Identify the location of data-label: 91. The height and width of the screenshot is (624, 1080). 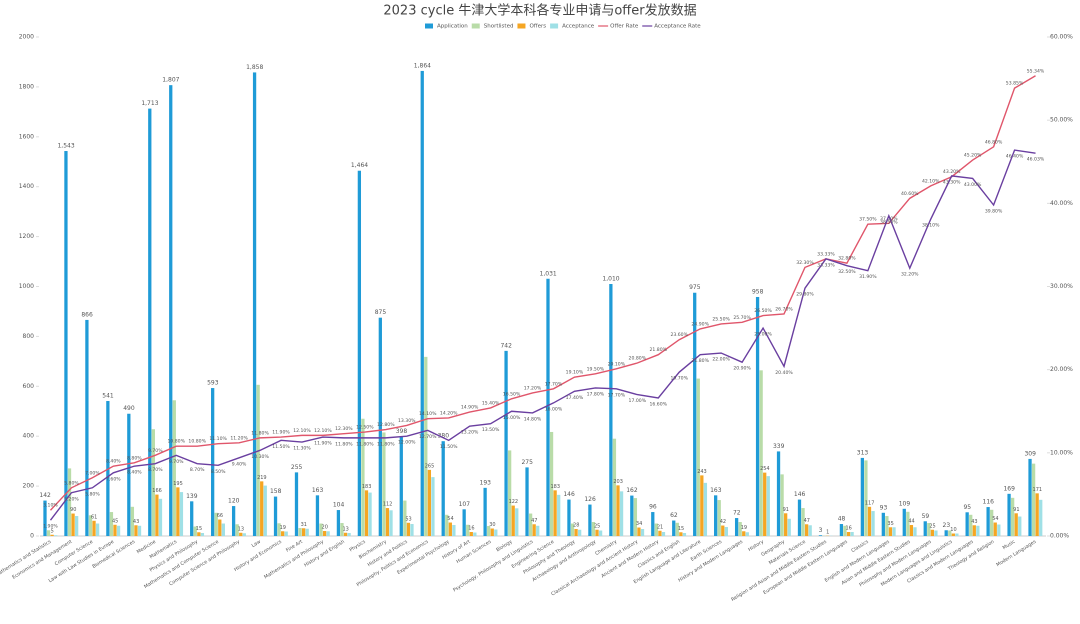
(786, 510).